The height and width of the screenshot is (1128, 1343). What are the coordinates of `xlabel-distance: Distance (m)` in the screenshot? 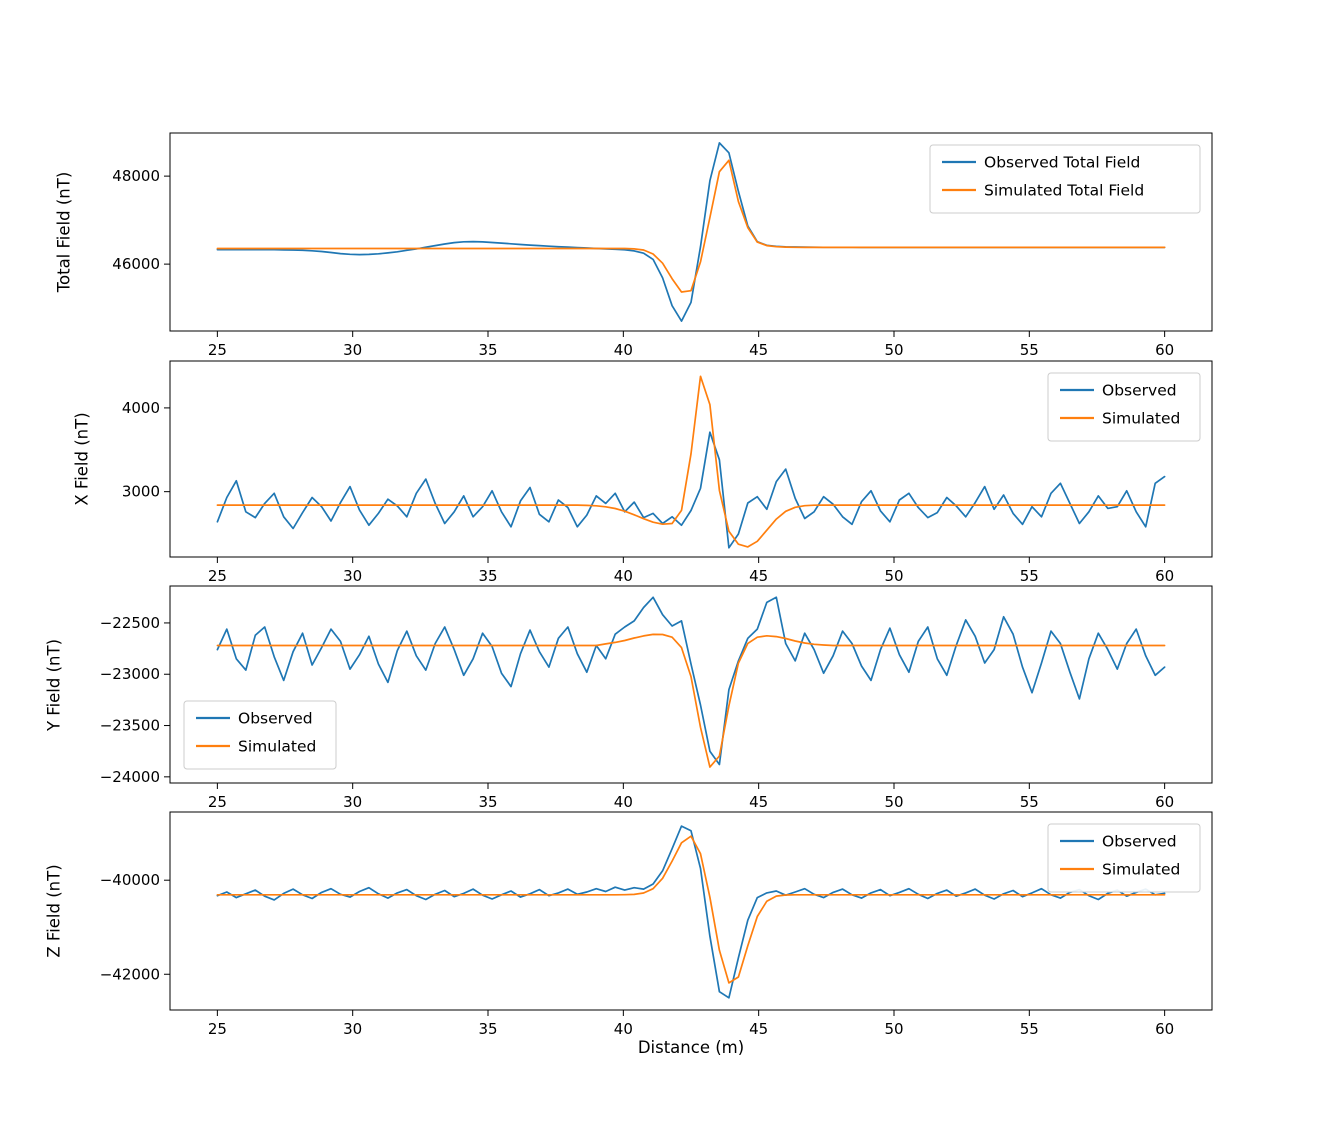 It's located at (691, 1047).